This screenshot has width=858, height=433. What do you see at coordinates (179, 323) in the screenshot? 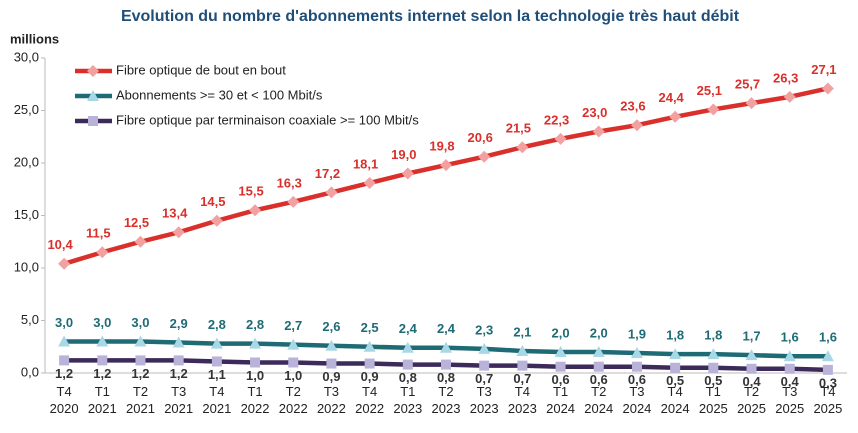
I see `data-label: 2,9` at bounding box center [179, 323].